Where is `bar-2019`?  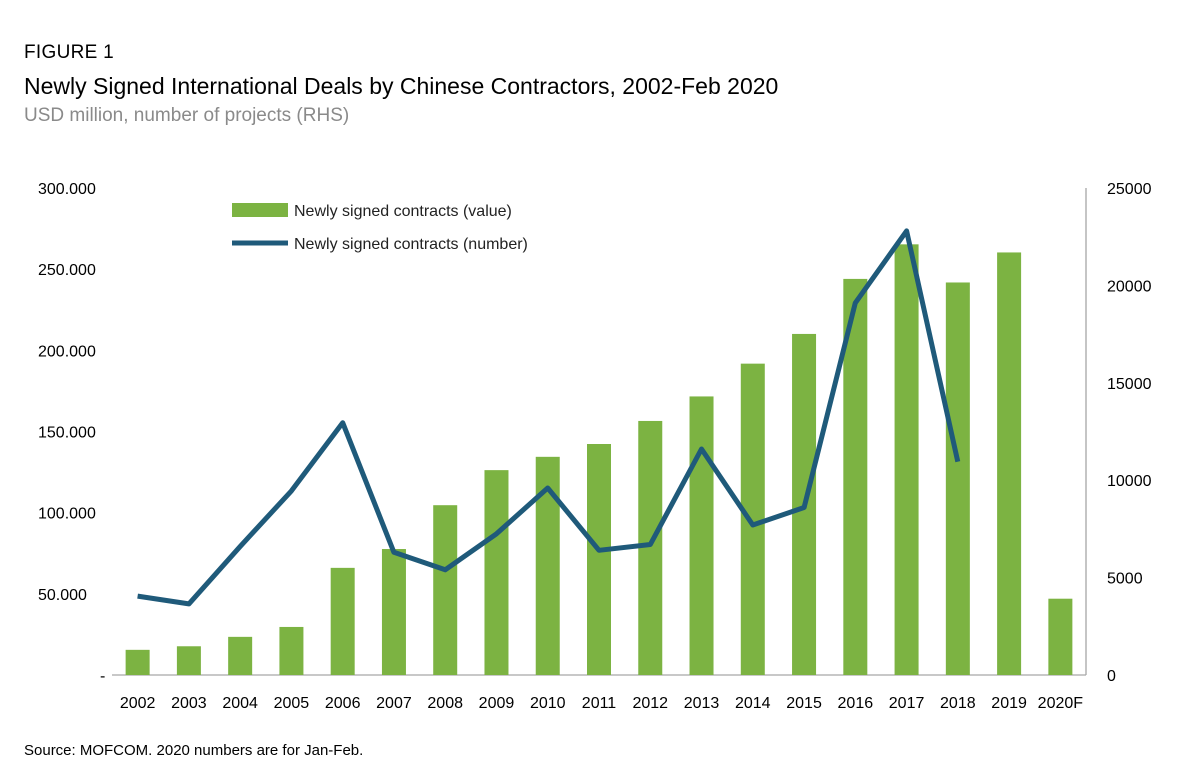 bar-2019 is located at coordinates (1009, 463).